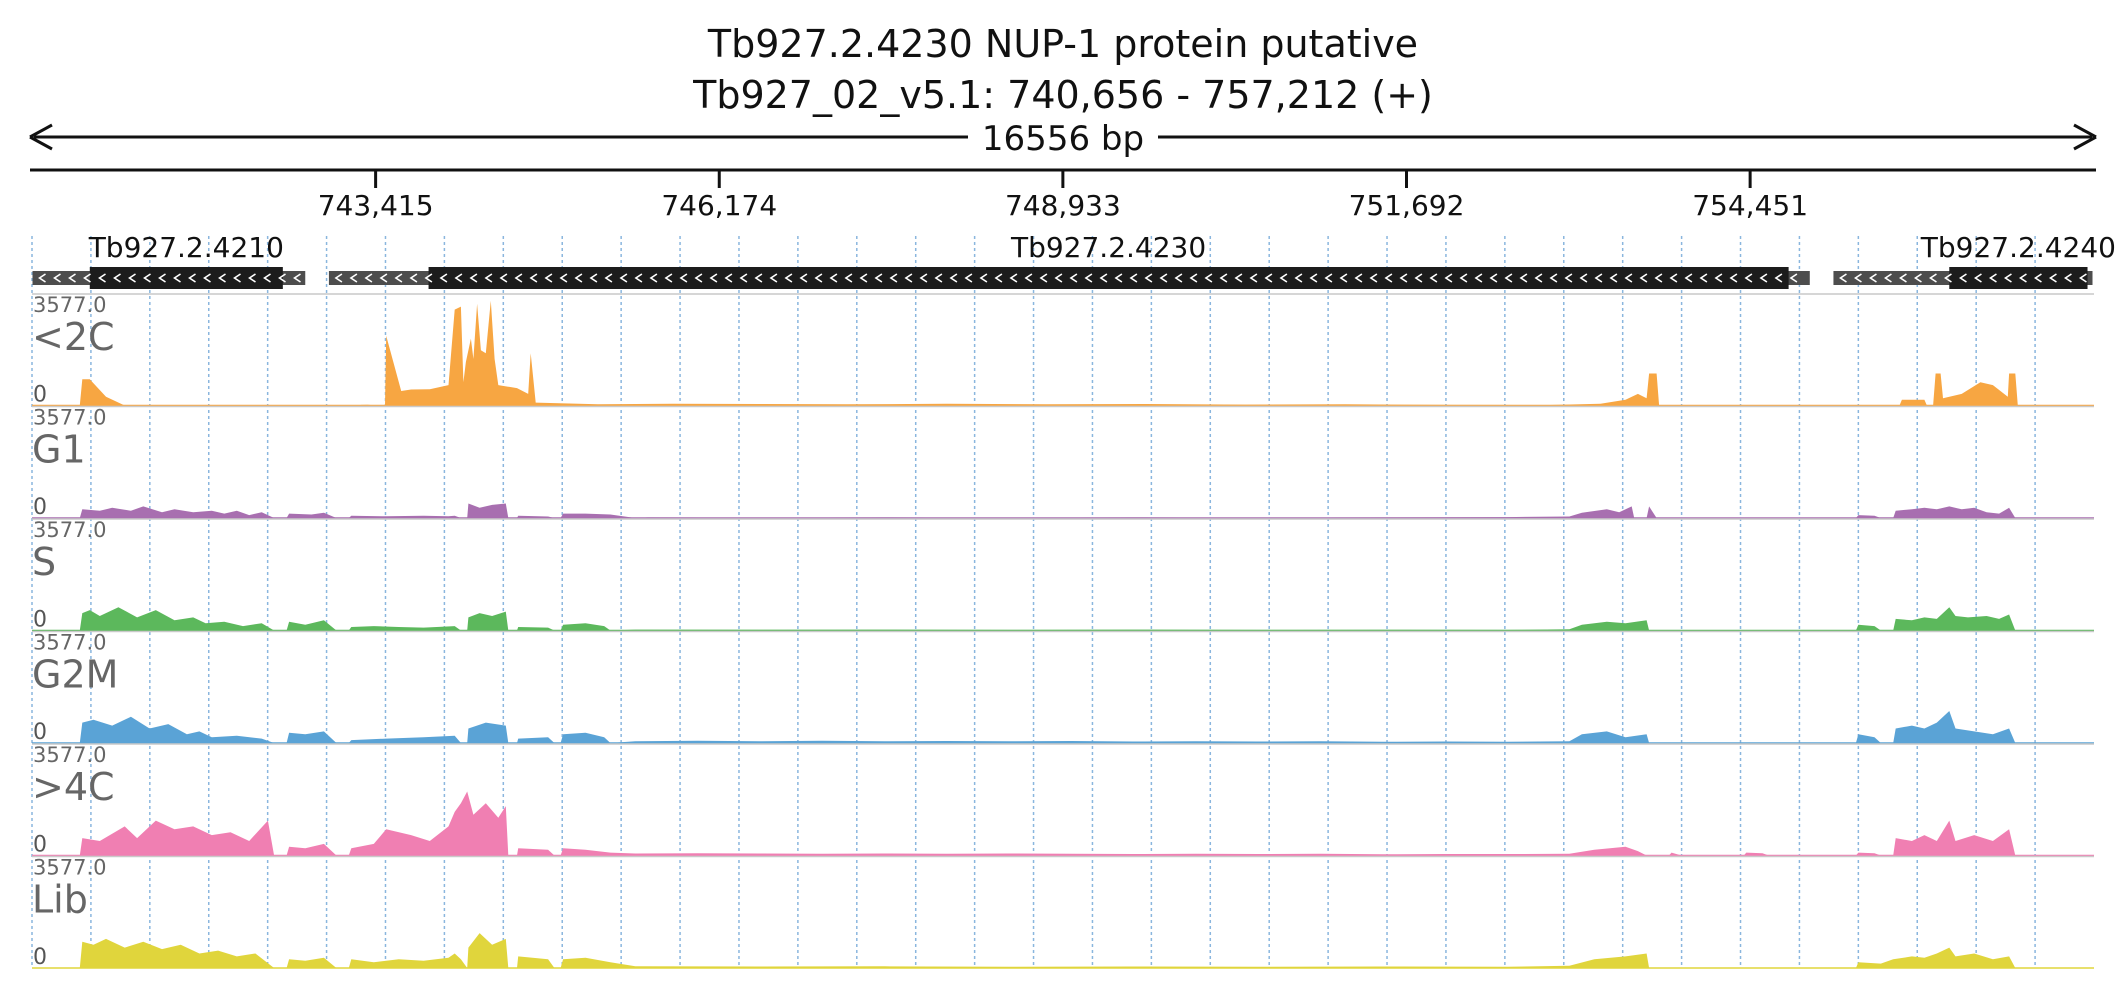  I want to click on gene-label: Tb927.2.4230, so click(1108, 247).